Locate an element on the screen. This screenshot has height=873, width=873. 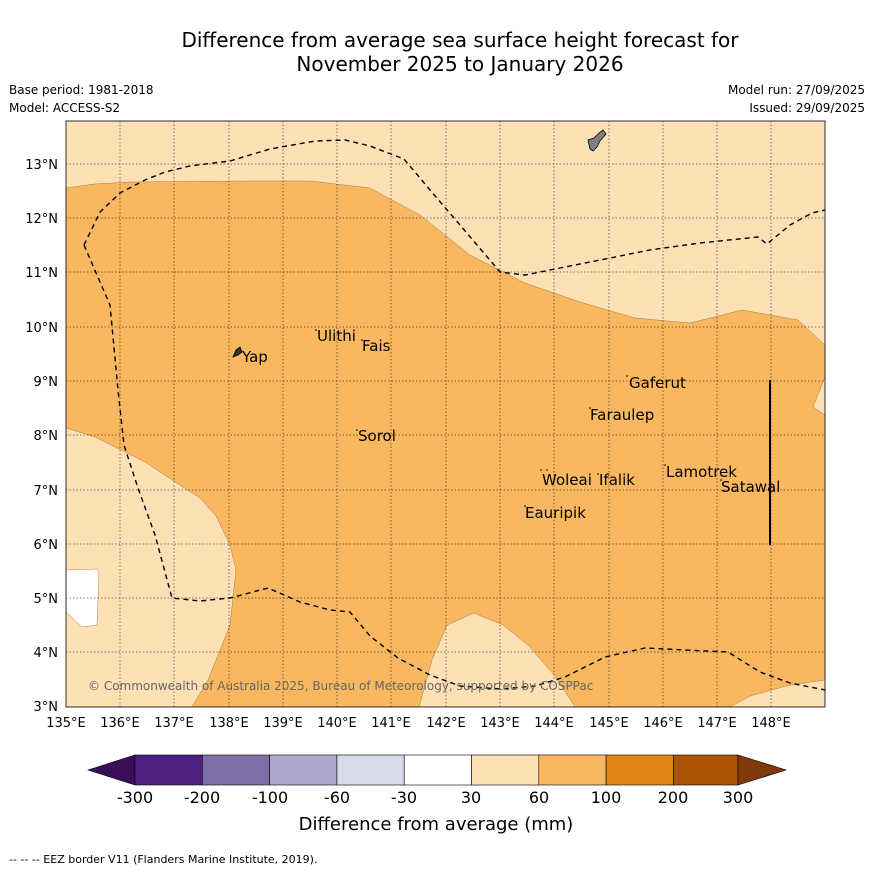
colorbar-tick: 200 is located at coordinates (673, 797).